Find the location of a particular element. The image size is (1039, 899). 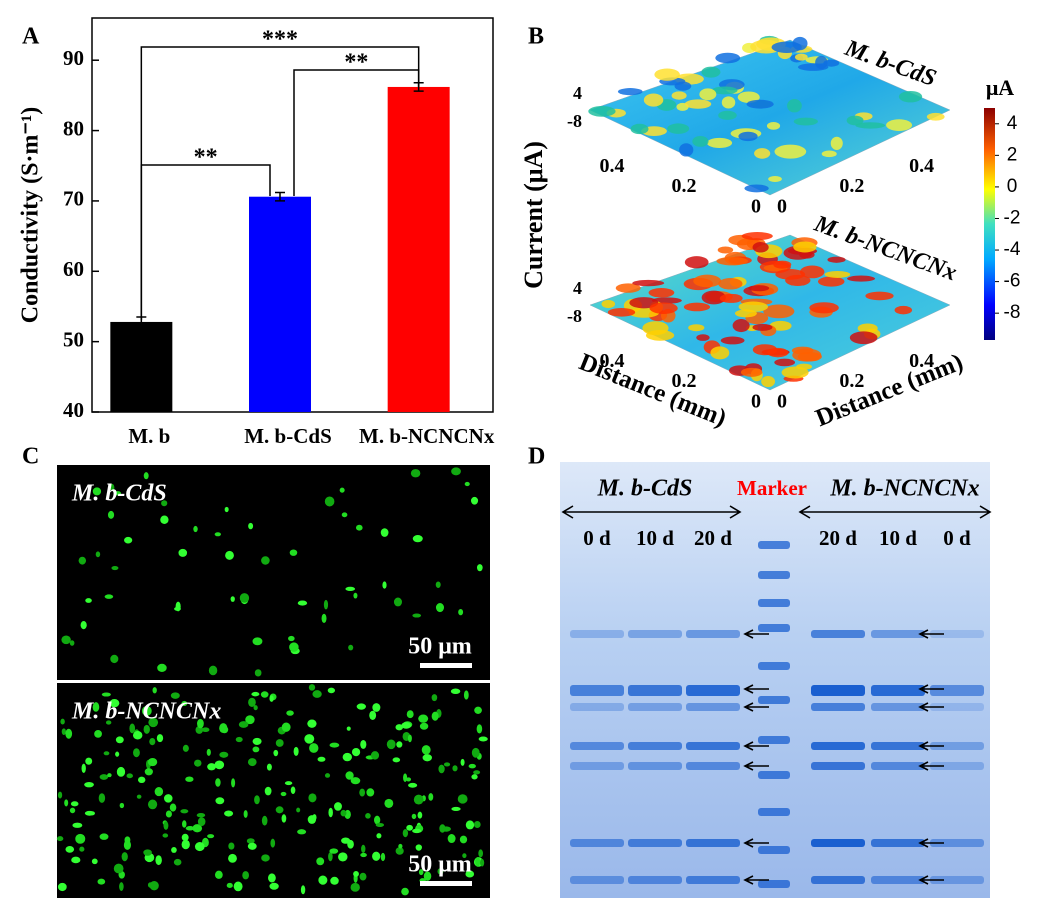

y-tick-label: 0 is located at coordinates (782, 207).